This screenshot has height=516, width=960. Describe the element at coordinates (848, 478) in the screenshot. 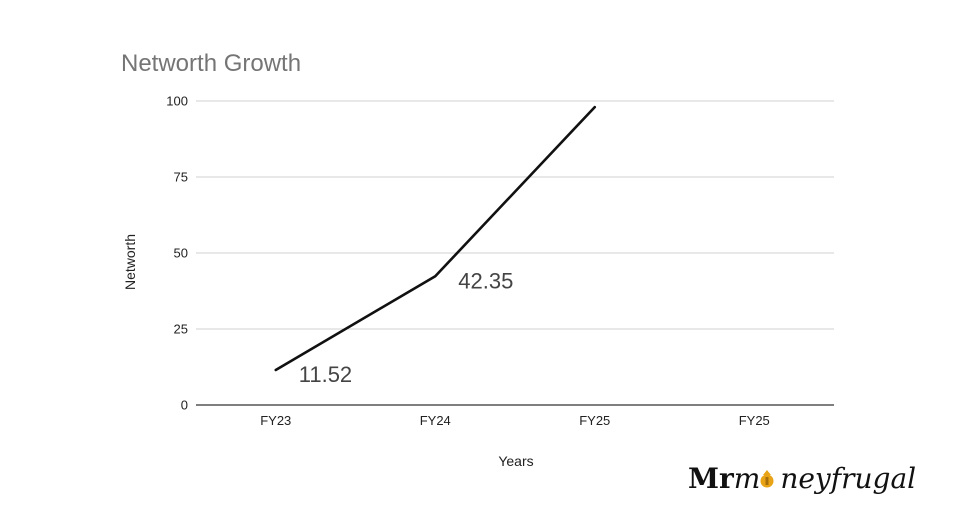

I see `logo-rest: neyfrugal` at that location.